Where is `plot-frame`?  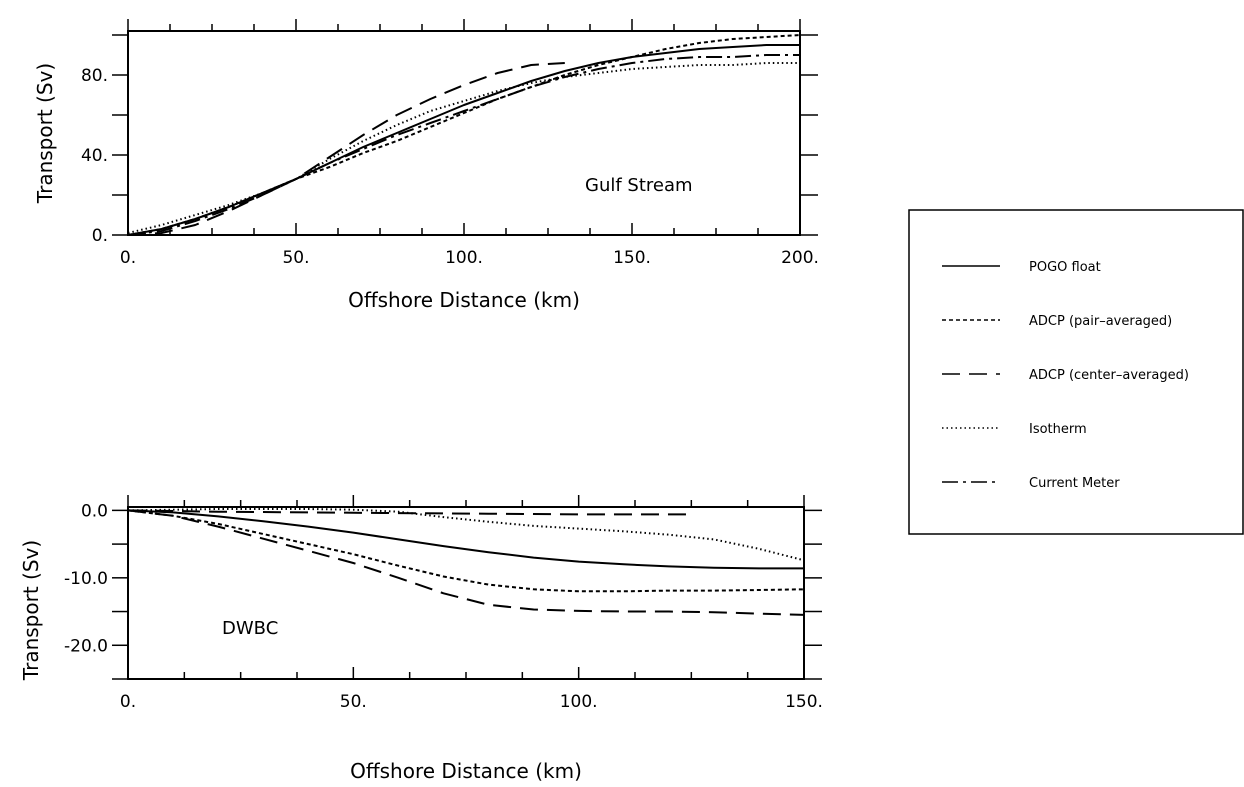
plot-frame is located at coordinates (466, 593).